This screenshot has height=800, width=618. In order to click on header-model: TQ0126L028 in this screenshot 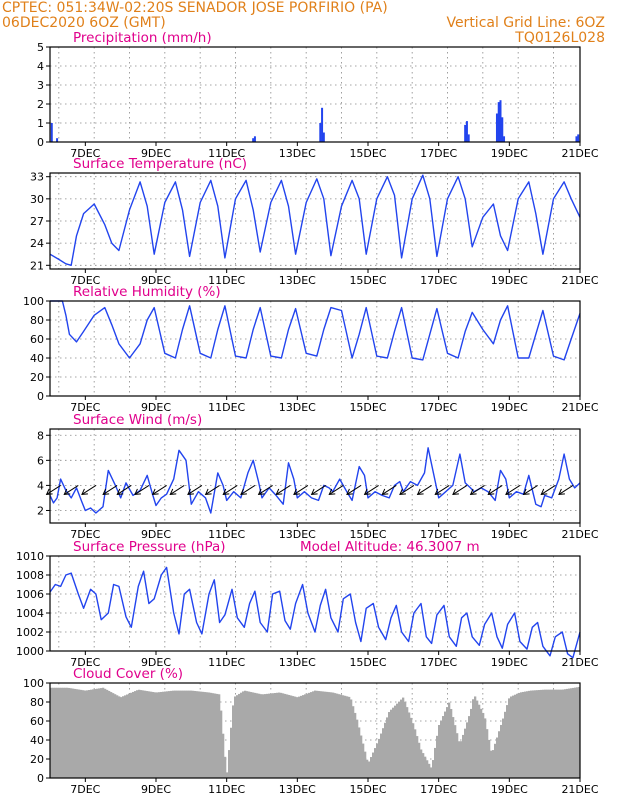, I will do `click(559, 38)`.